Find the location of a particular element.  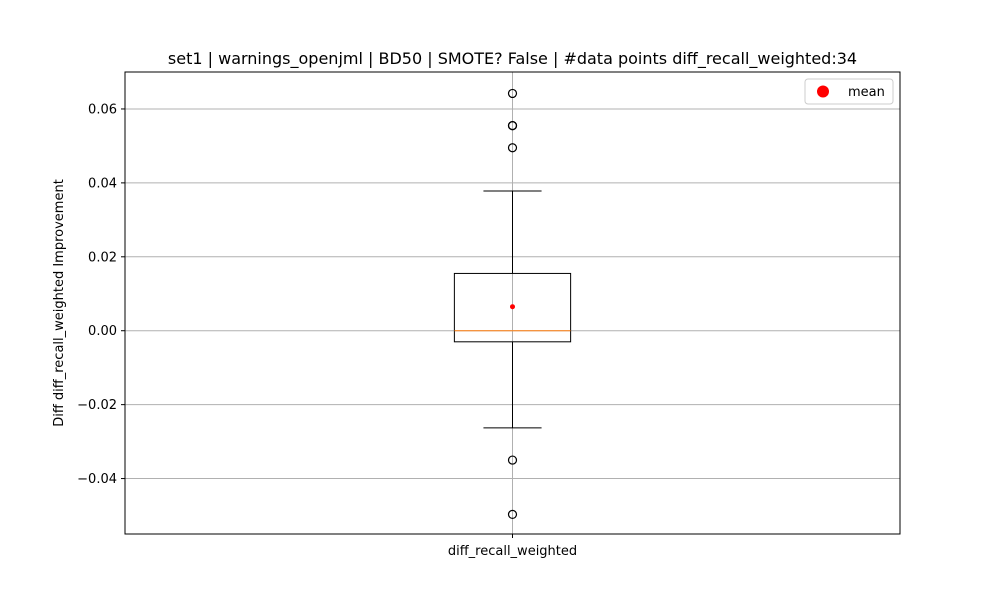

legend-frame is located at coordinates (849, 91).